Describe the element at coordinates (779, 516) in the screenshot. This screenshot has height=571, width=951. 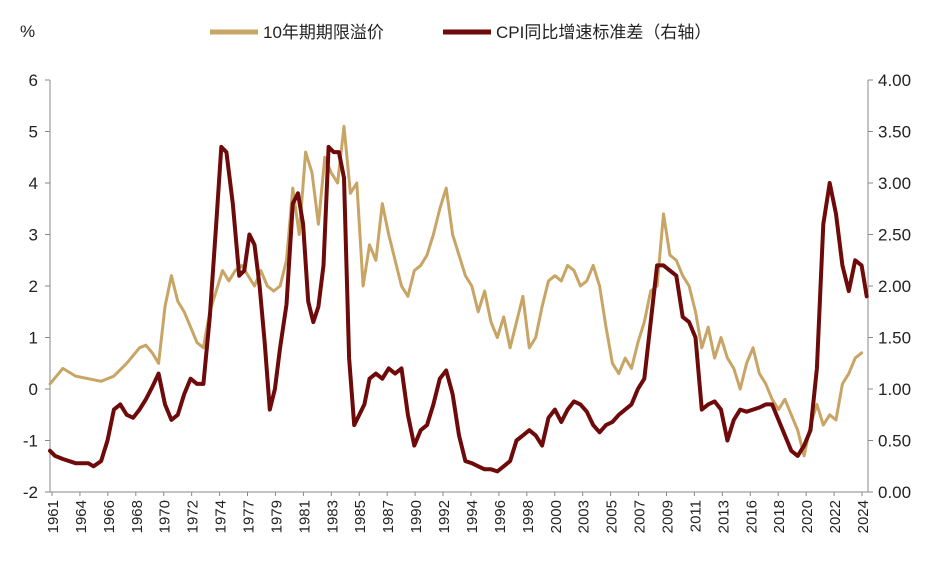
I see `x-tick-label: 2018` at that location.